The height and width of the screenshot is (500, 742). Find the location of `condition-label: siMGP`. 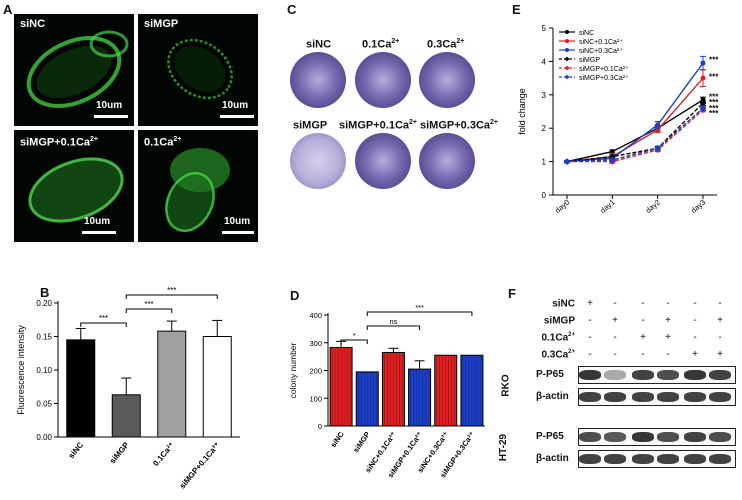

condition-label: siMGP is located at coordinates (547, 320).